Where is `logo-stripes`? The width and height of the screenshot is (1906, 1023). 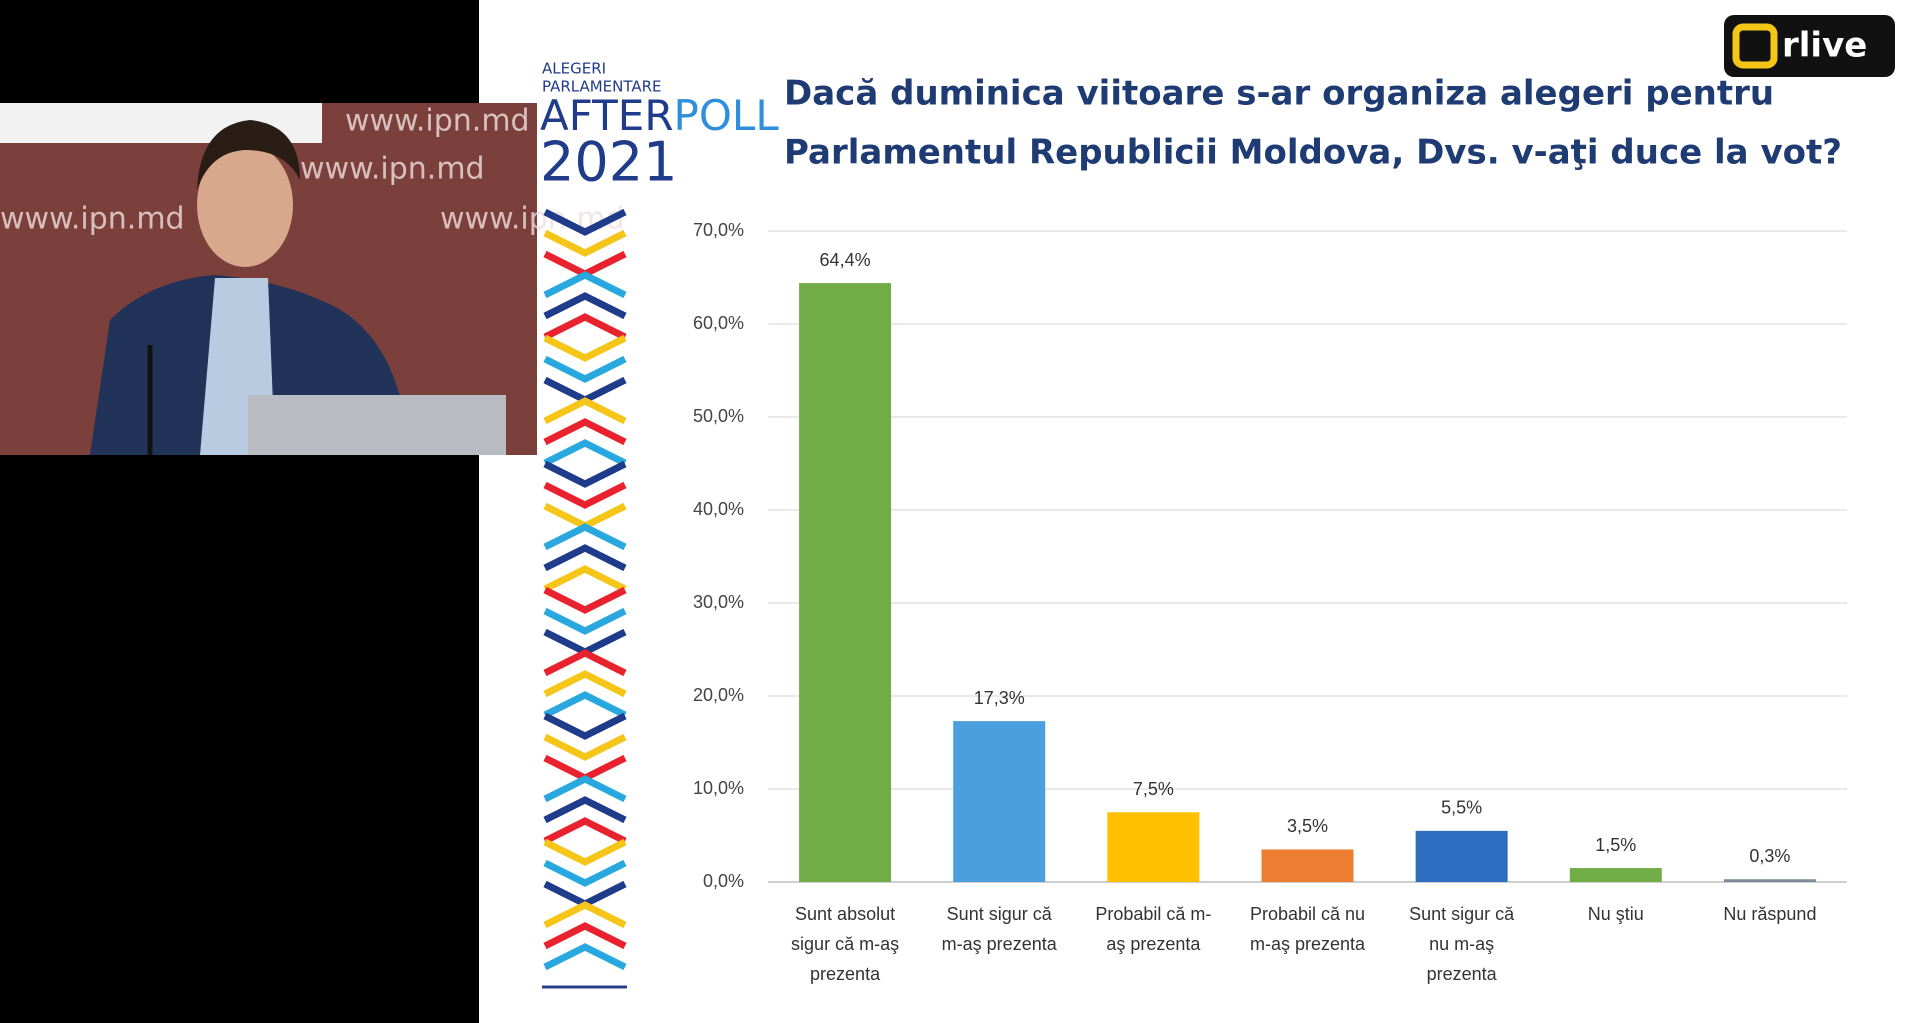 logo-stripes is located at coordinates (584, 598).